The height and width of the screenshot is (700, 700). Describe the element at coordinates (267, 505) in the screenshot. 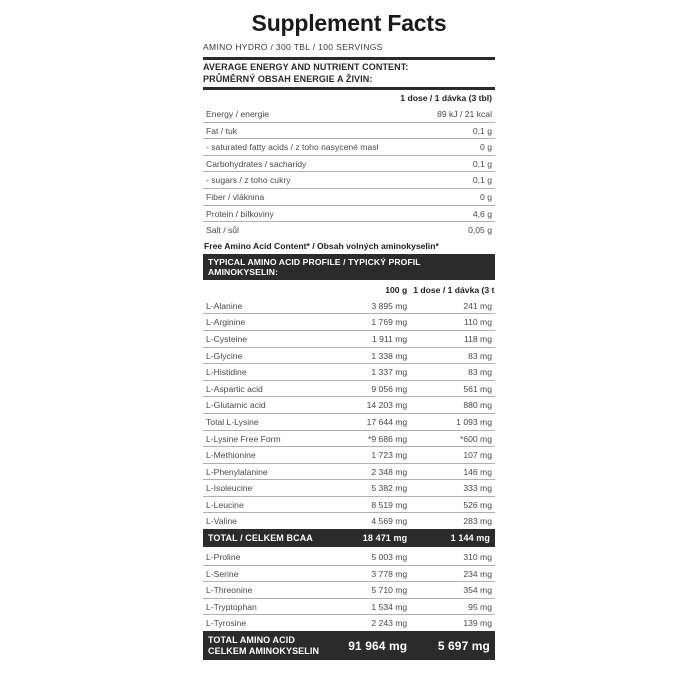

I see `amino-name: L-Leucine` at that location.